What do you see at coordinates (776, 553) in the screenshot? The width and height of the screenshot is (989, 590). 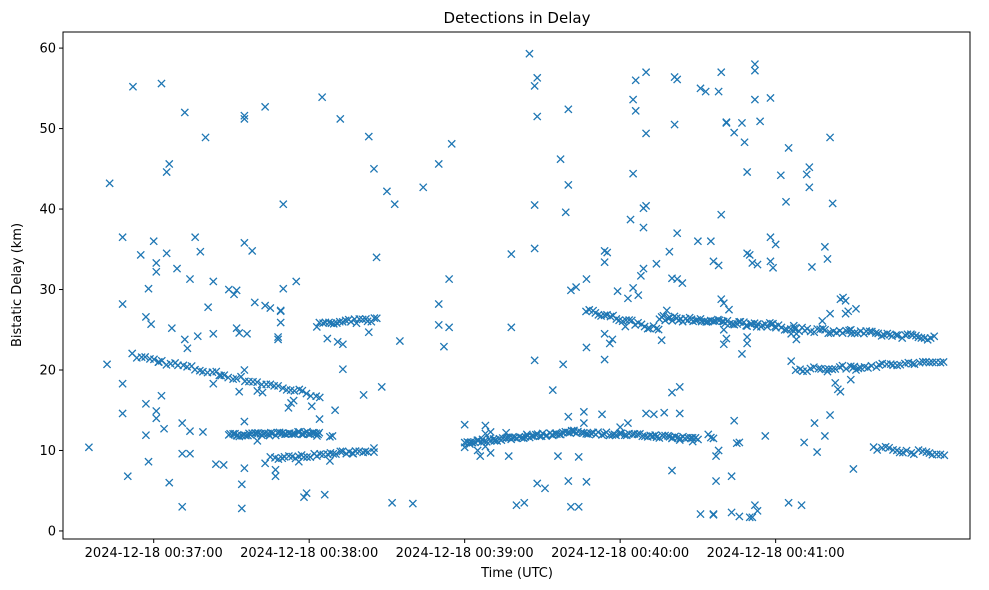 I see `x-tick-label: 2024-12-18 00:41:00` at bounding box center [776, 553].